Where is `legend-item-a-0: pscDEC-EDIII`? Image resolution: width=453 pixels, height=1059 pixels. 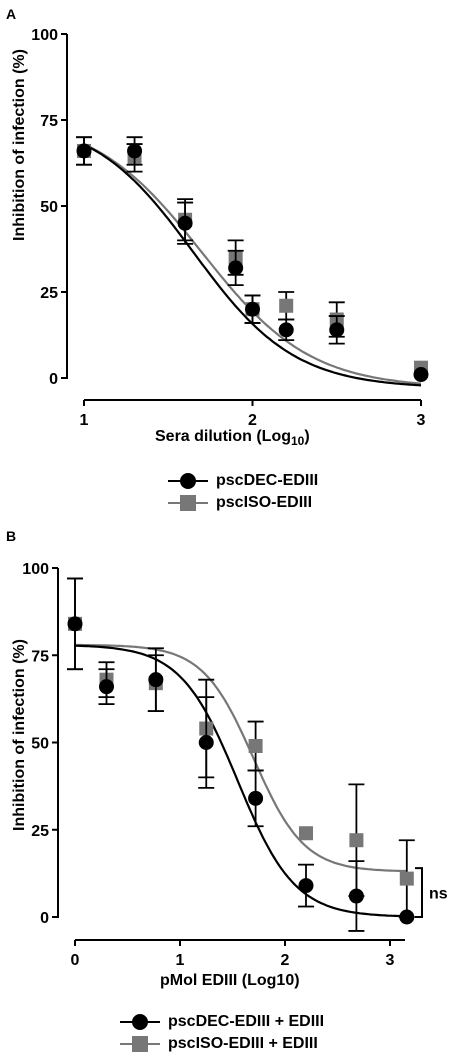 legend-item-a-0: pscDEC-EDIII is located at coordinates (243, 481).